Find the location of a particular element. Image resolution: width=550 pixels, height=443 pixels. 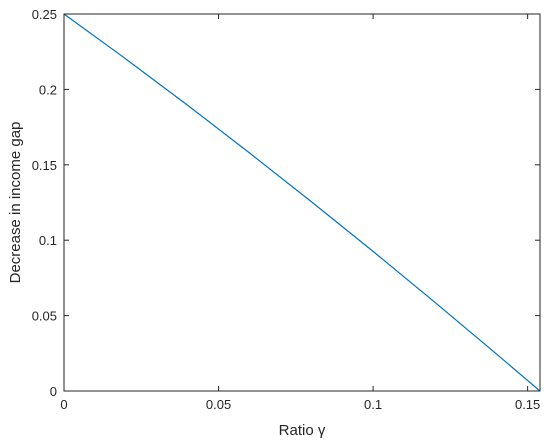

y-axis-label: Decrease in income gap is located at coordinates (15, 203).